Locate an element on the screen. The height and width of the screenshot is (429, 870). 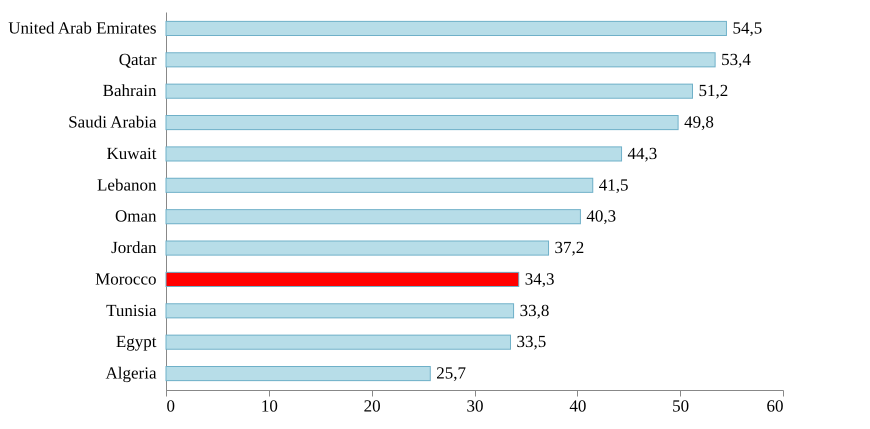
data-label: 33,8 is located at coordinates (535, 310).